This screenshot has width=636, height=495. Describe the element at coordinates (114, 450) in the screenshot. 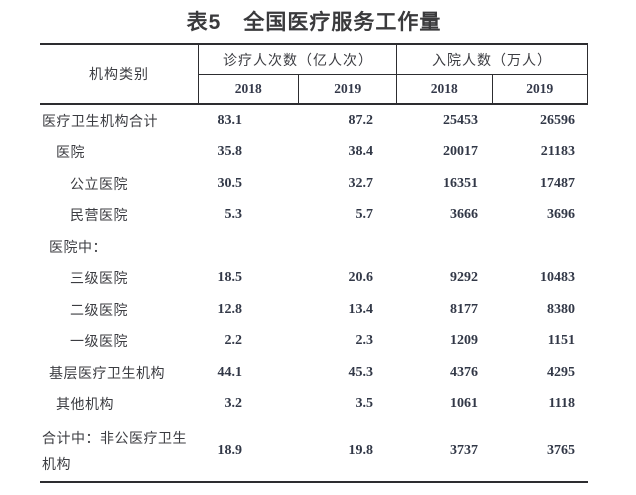

I see `row-label: 合计中：非公医疗卫生机构` at that location.